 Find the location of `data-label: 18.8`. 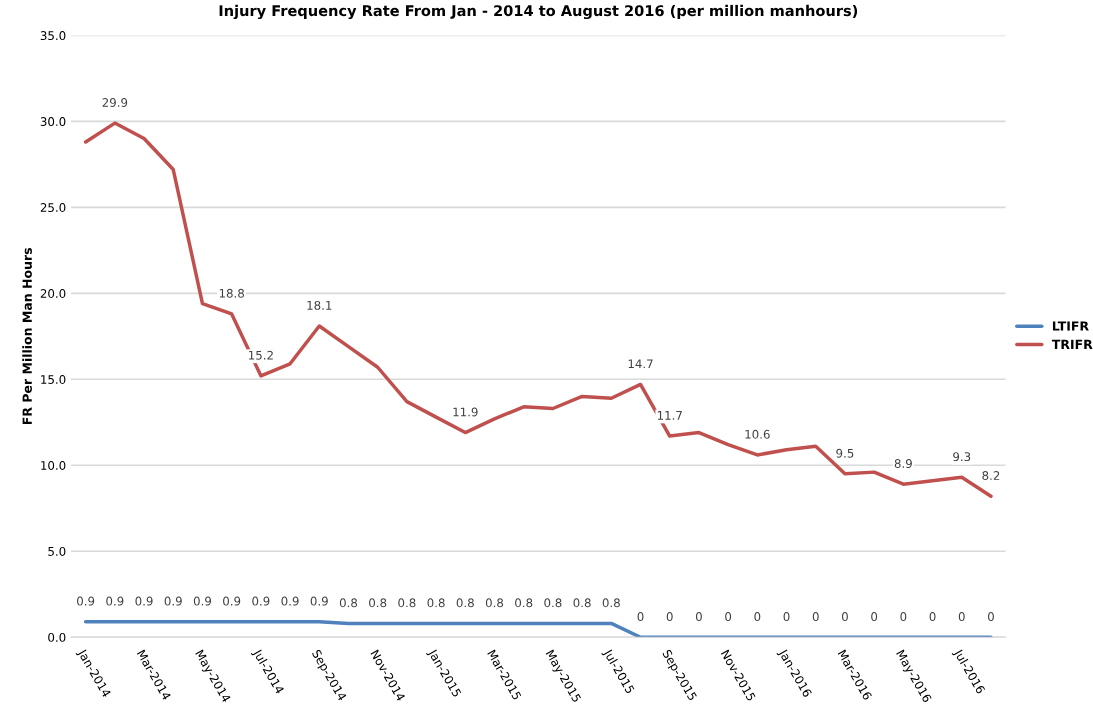

data-label: 18.8 is located at coordinates (231, 293).